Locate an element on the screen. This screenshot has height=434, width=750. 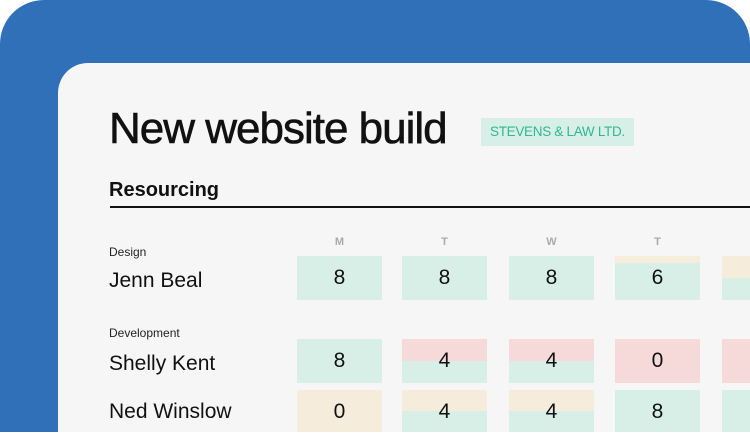
section-divider is located at coordinates (430, 207).